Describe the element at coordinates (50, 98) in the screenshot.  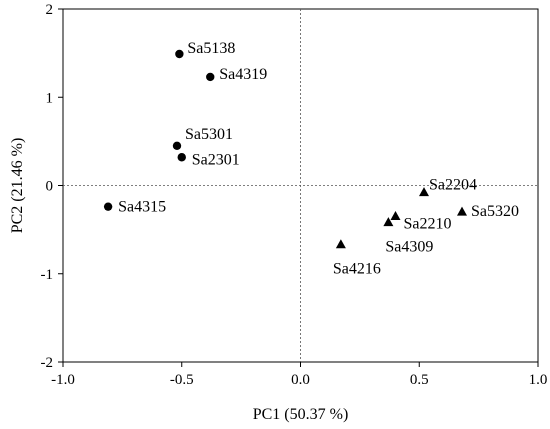
I see `y-tick-label: 1` at that location.